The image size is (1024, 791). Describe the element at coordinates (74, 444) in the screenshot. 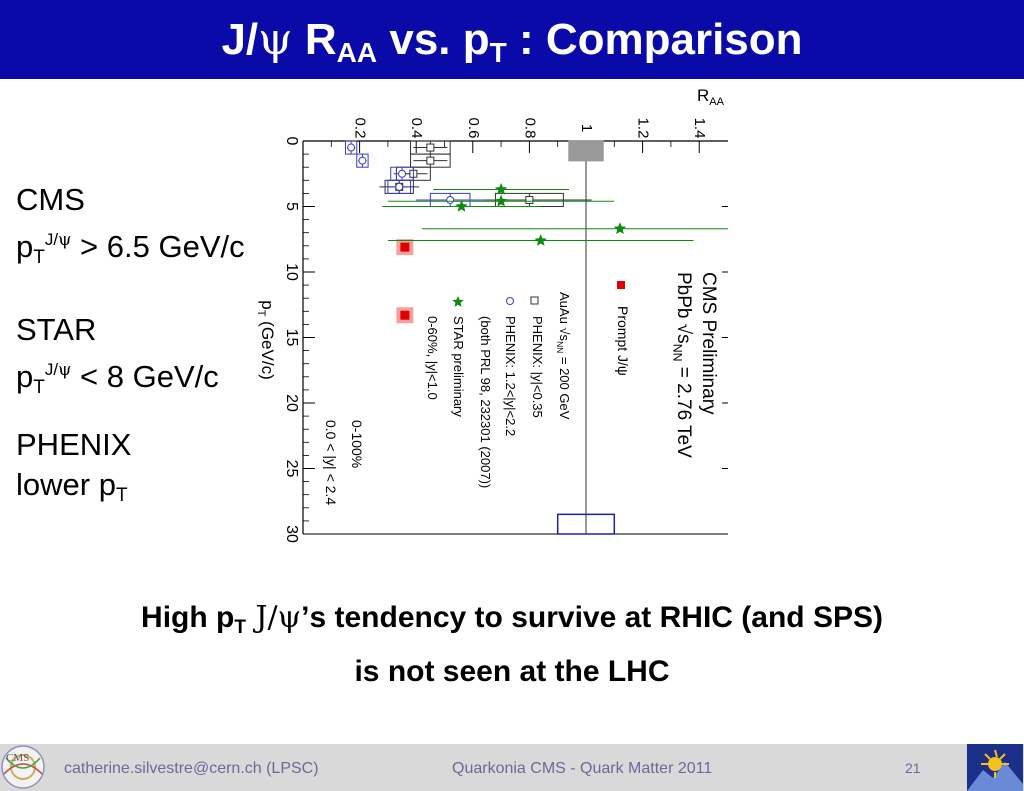

I see `phenix-label: PHENIX` at that location.